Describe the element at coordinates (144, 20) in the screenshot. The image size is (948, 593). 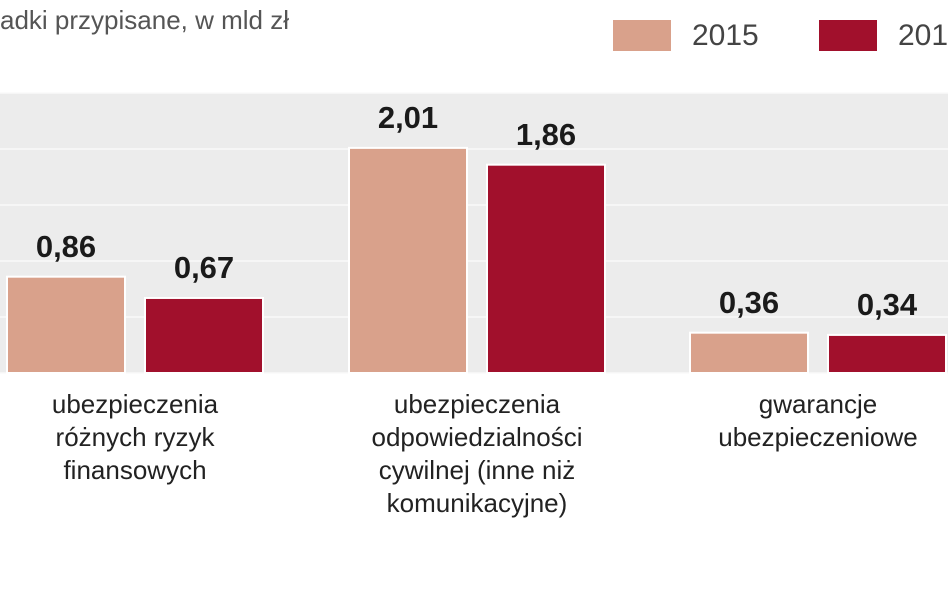
I see `chart-title: adki przypisane, w mld zł` at that location.